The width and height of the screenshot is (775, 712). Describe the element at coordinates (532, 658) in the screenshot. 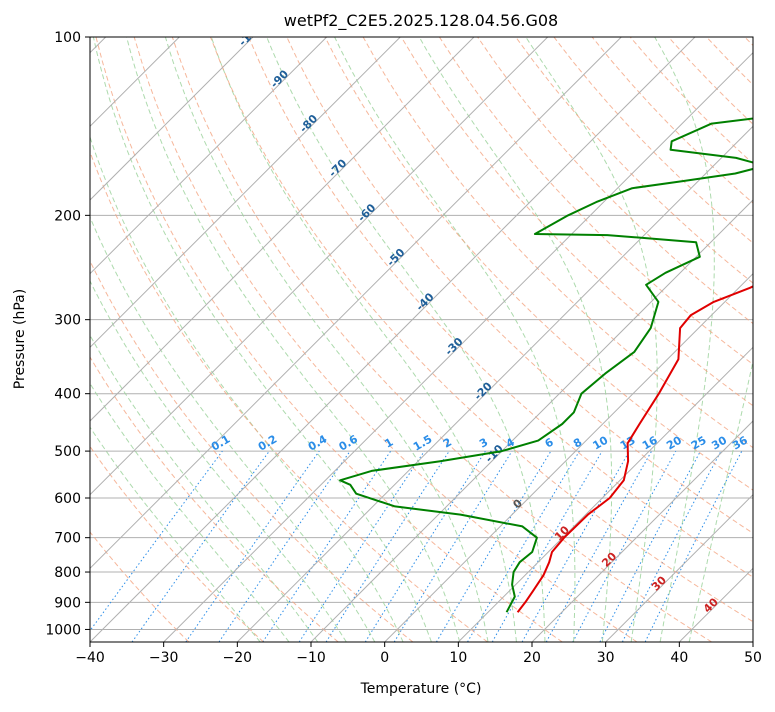

I see `x-tick-label: 20` at that location.